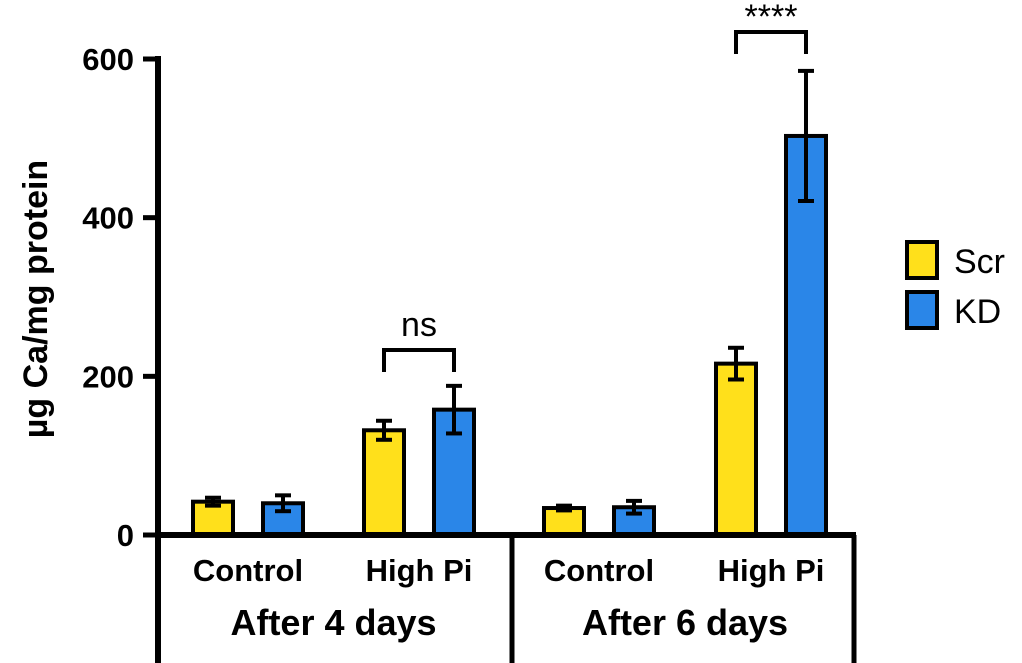 The width and height of the screenshot is (1022, 663). Describe the element at coordinates (685, 622) in the screenshot. I see `group-label: After 6 days` at that location.